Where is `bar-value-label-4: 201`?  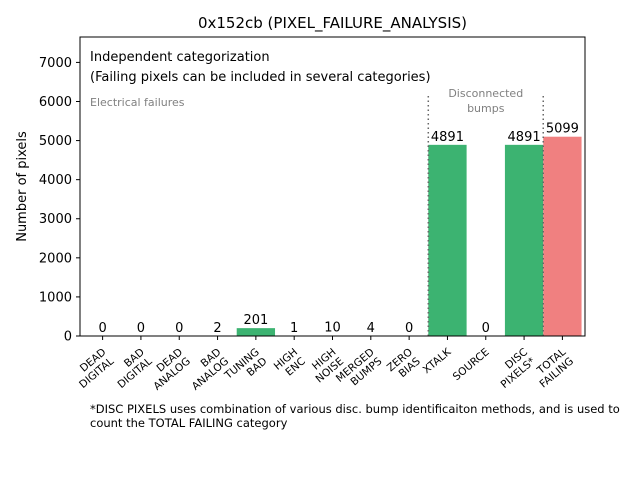 bar-value-label-4: 201 is located at coordinates (255, 320).